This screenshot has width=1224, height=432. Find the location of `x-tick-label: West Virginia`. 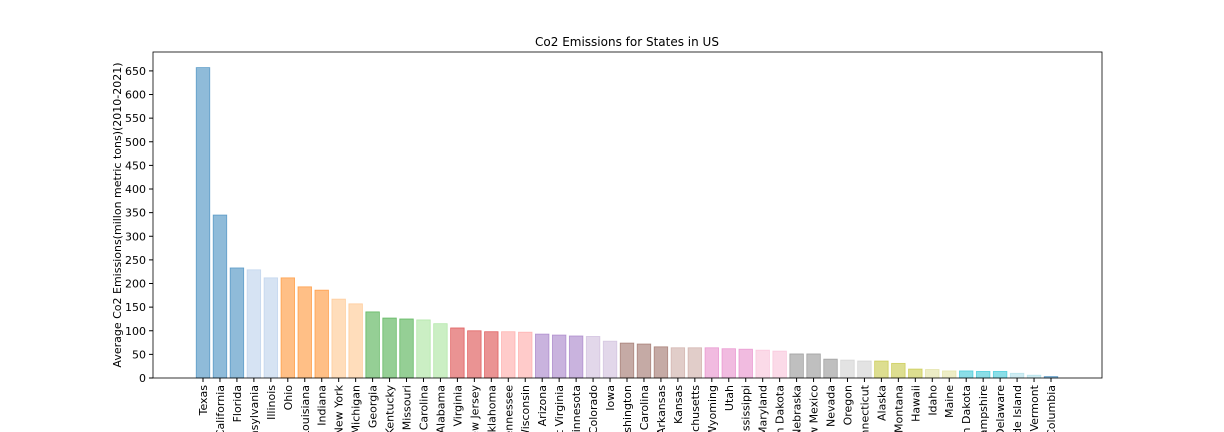

x-tick-label: West Virginia is located at coordinates (559, 408).